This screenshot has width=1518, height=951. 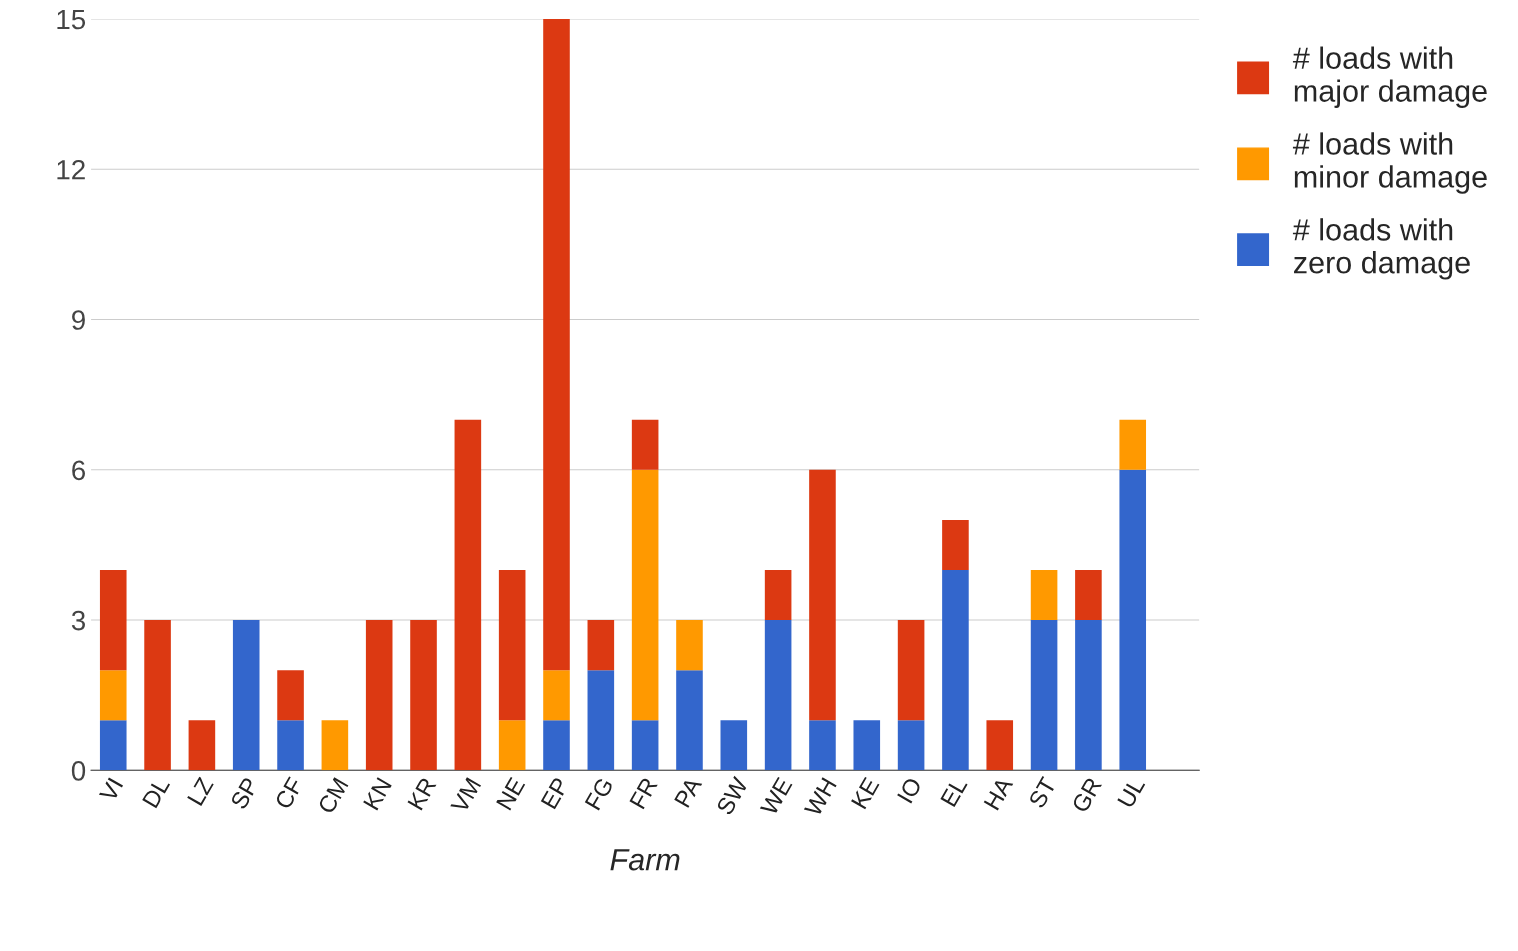 What do you see at coordinates (688, 791) in the screenshot?
I see `x-tick-label: PA` at bounding box center [688, 791].